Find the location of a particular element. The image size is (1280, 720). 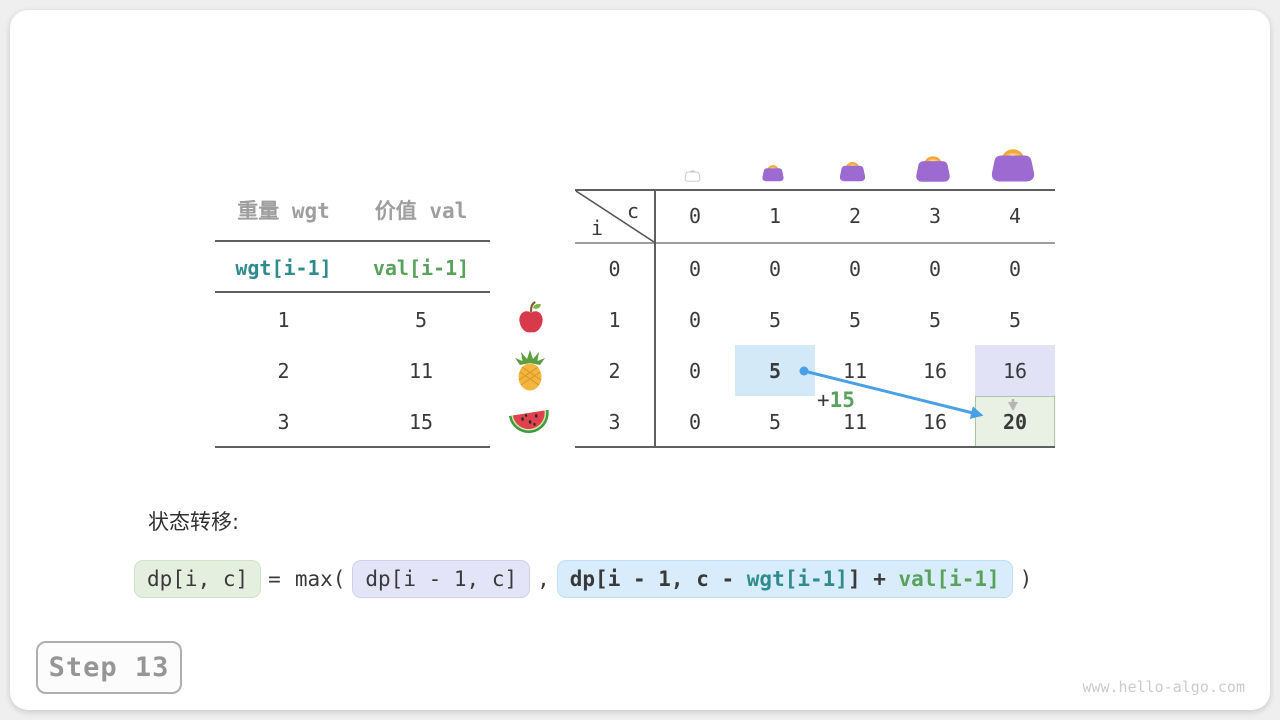

bag-large-icon is located at coordinates (933, 165).